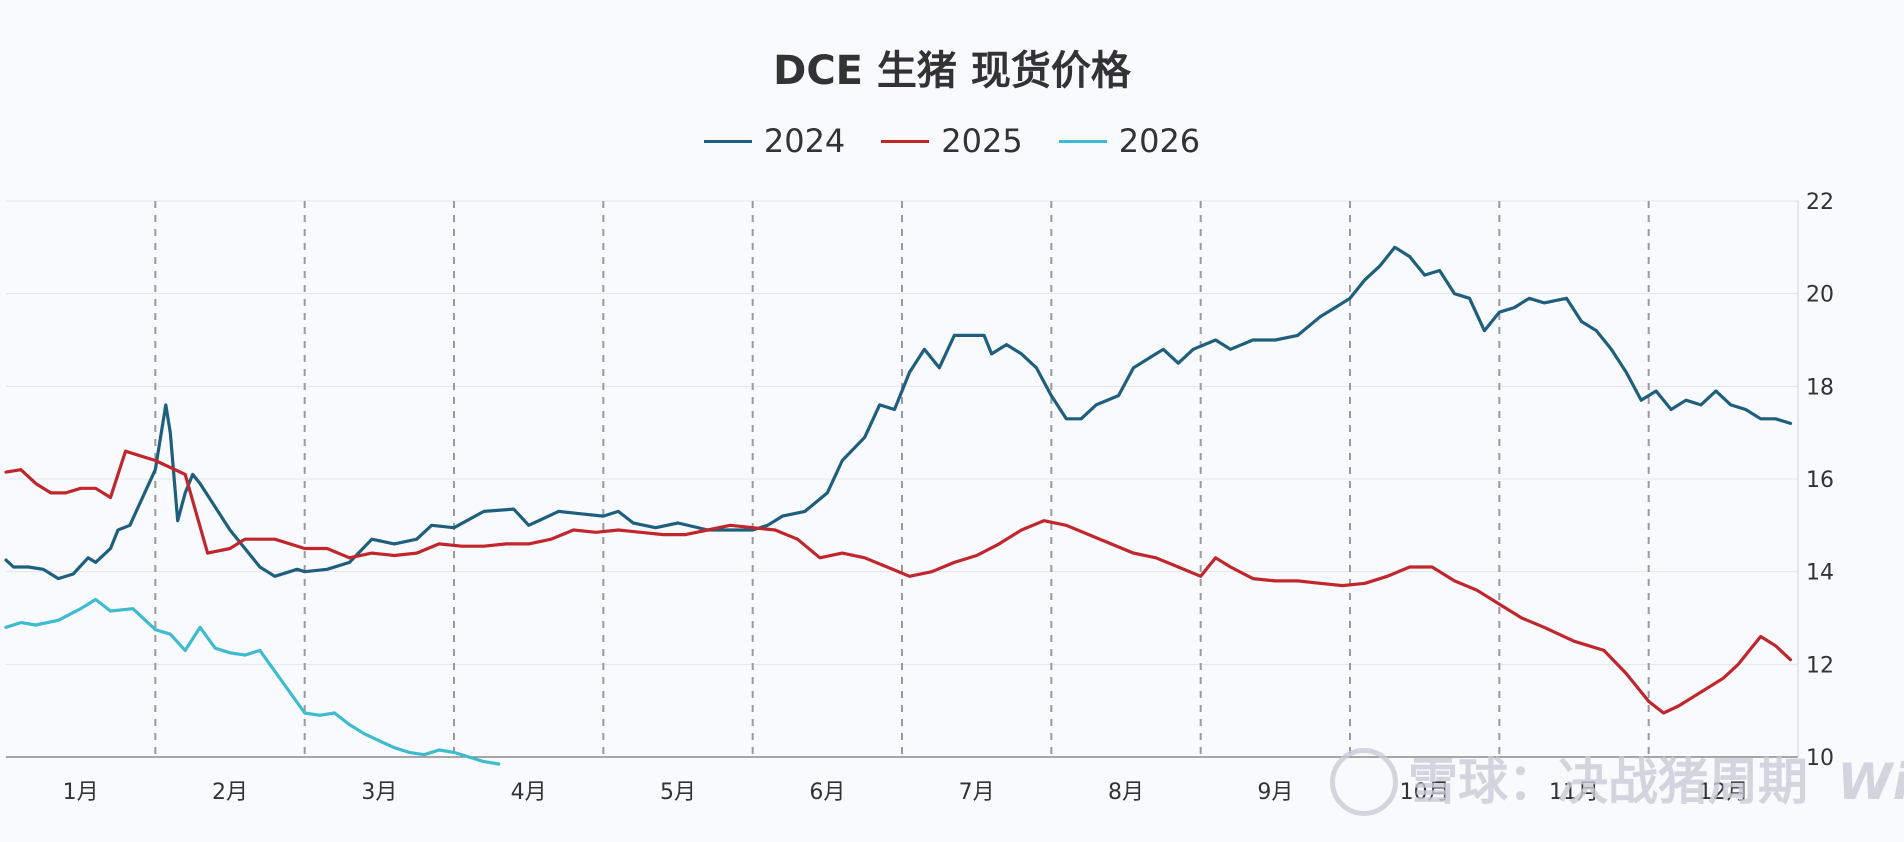 This screenshot has height=842, width=1904. What do you see at coordinates (529, 792) in the screenshot?
I see `x-tick-label-4: 4月` at bounding box center [529, 792].